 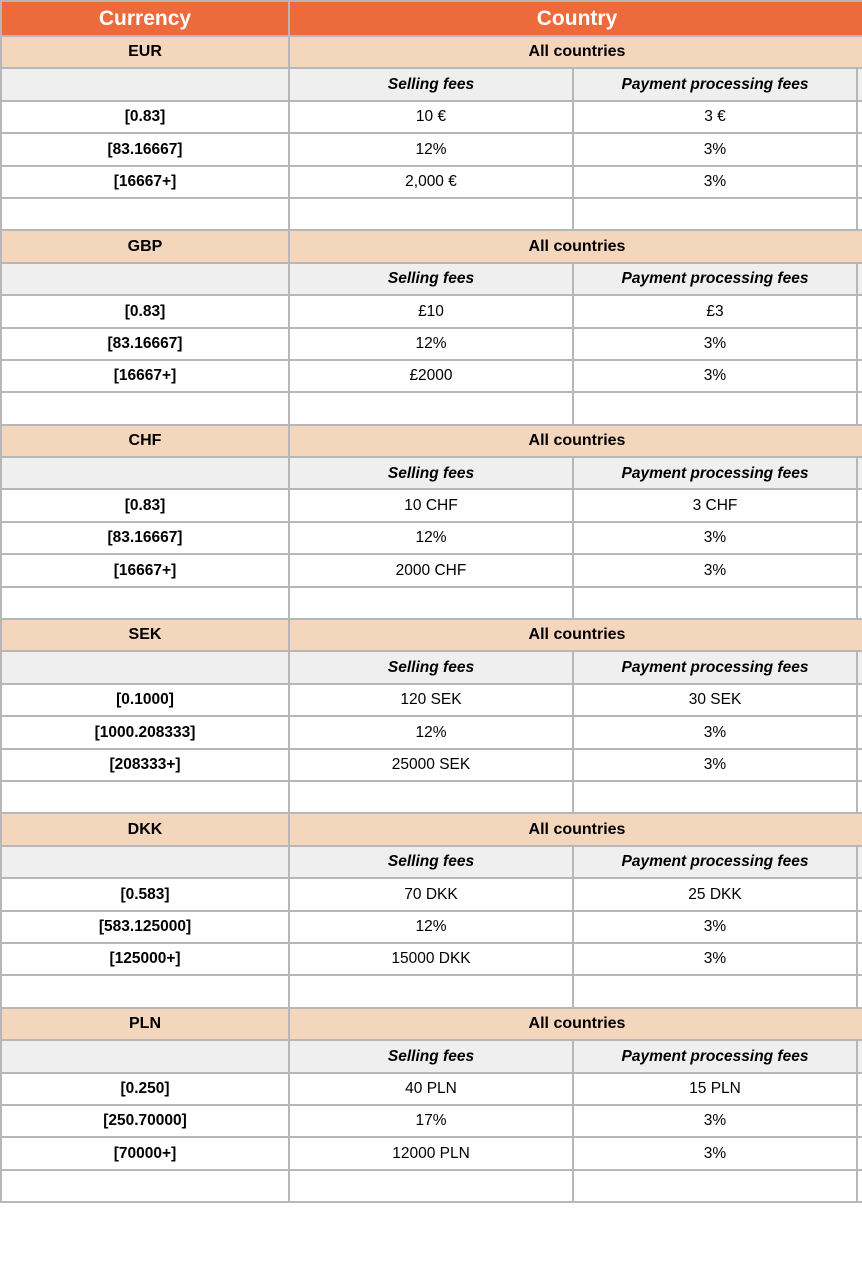 What do you see at coordinates (145, 959) in the screenshot?
I see `price-range-cell: [125000+]` at bounding box center [145, 959].